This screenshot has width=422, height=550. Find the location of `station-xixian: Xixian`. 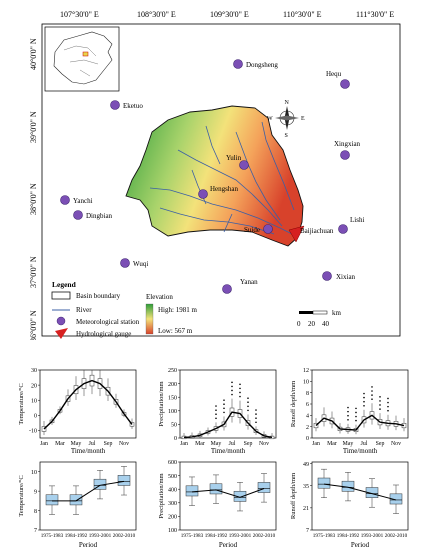

station-xixian: Xixian is located at coordinates (339, 276).